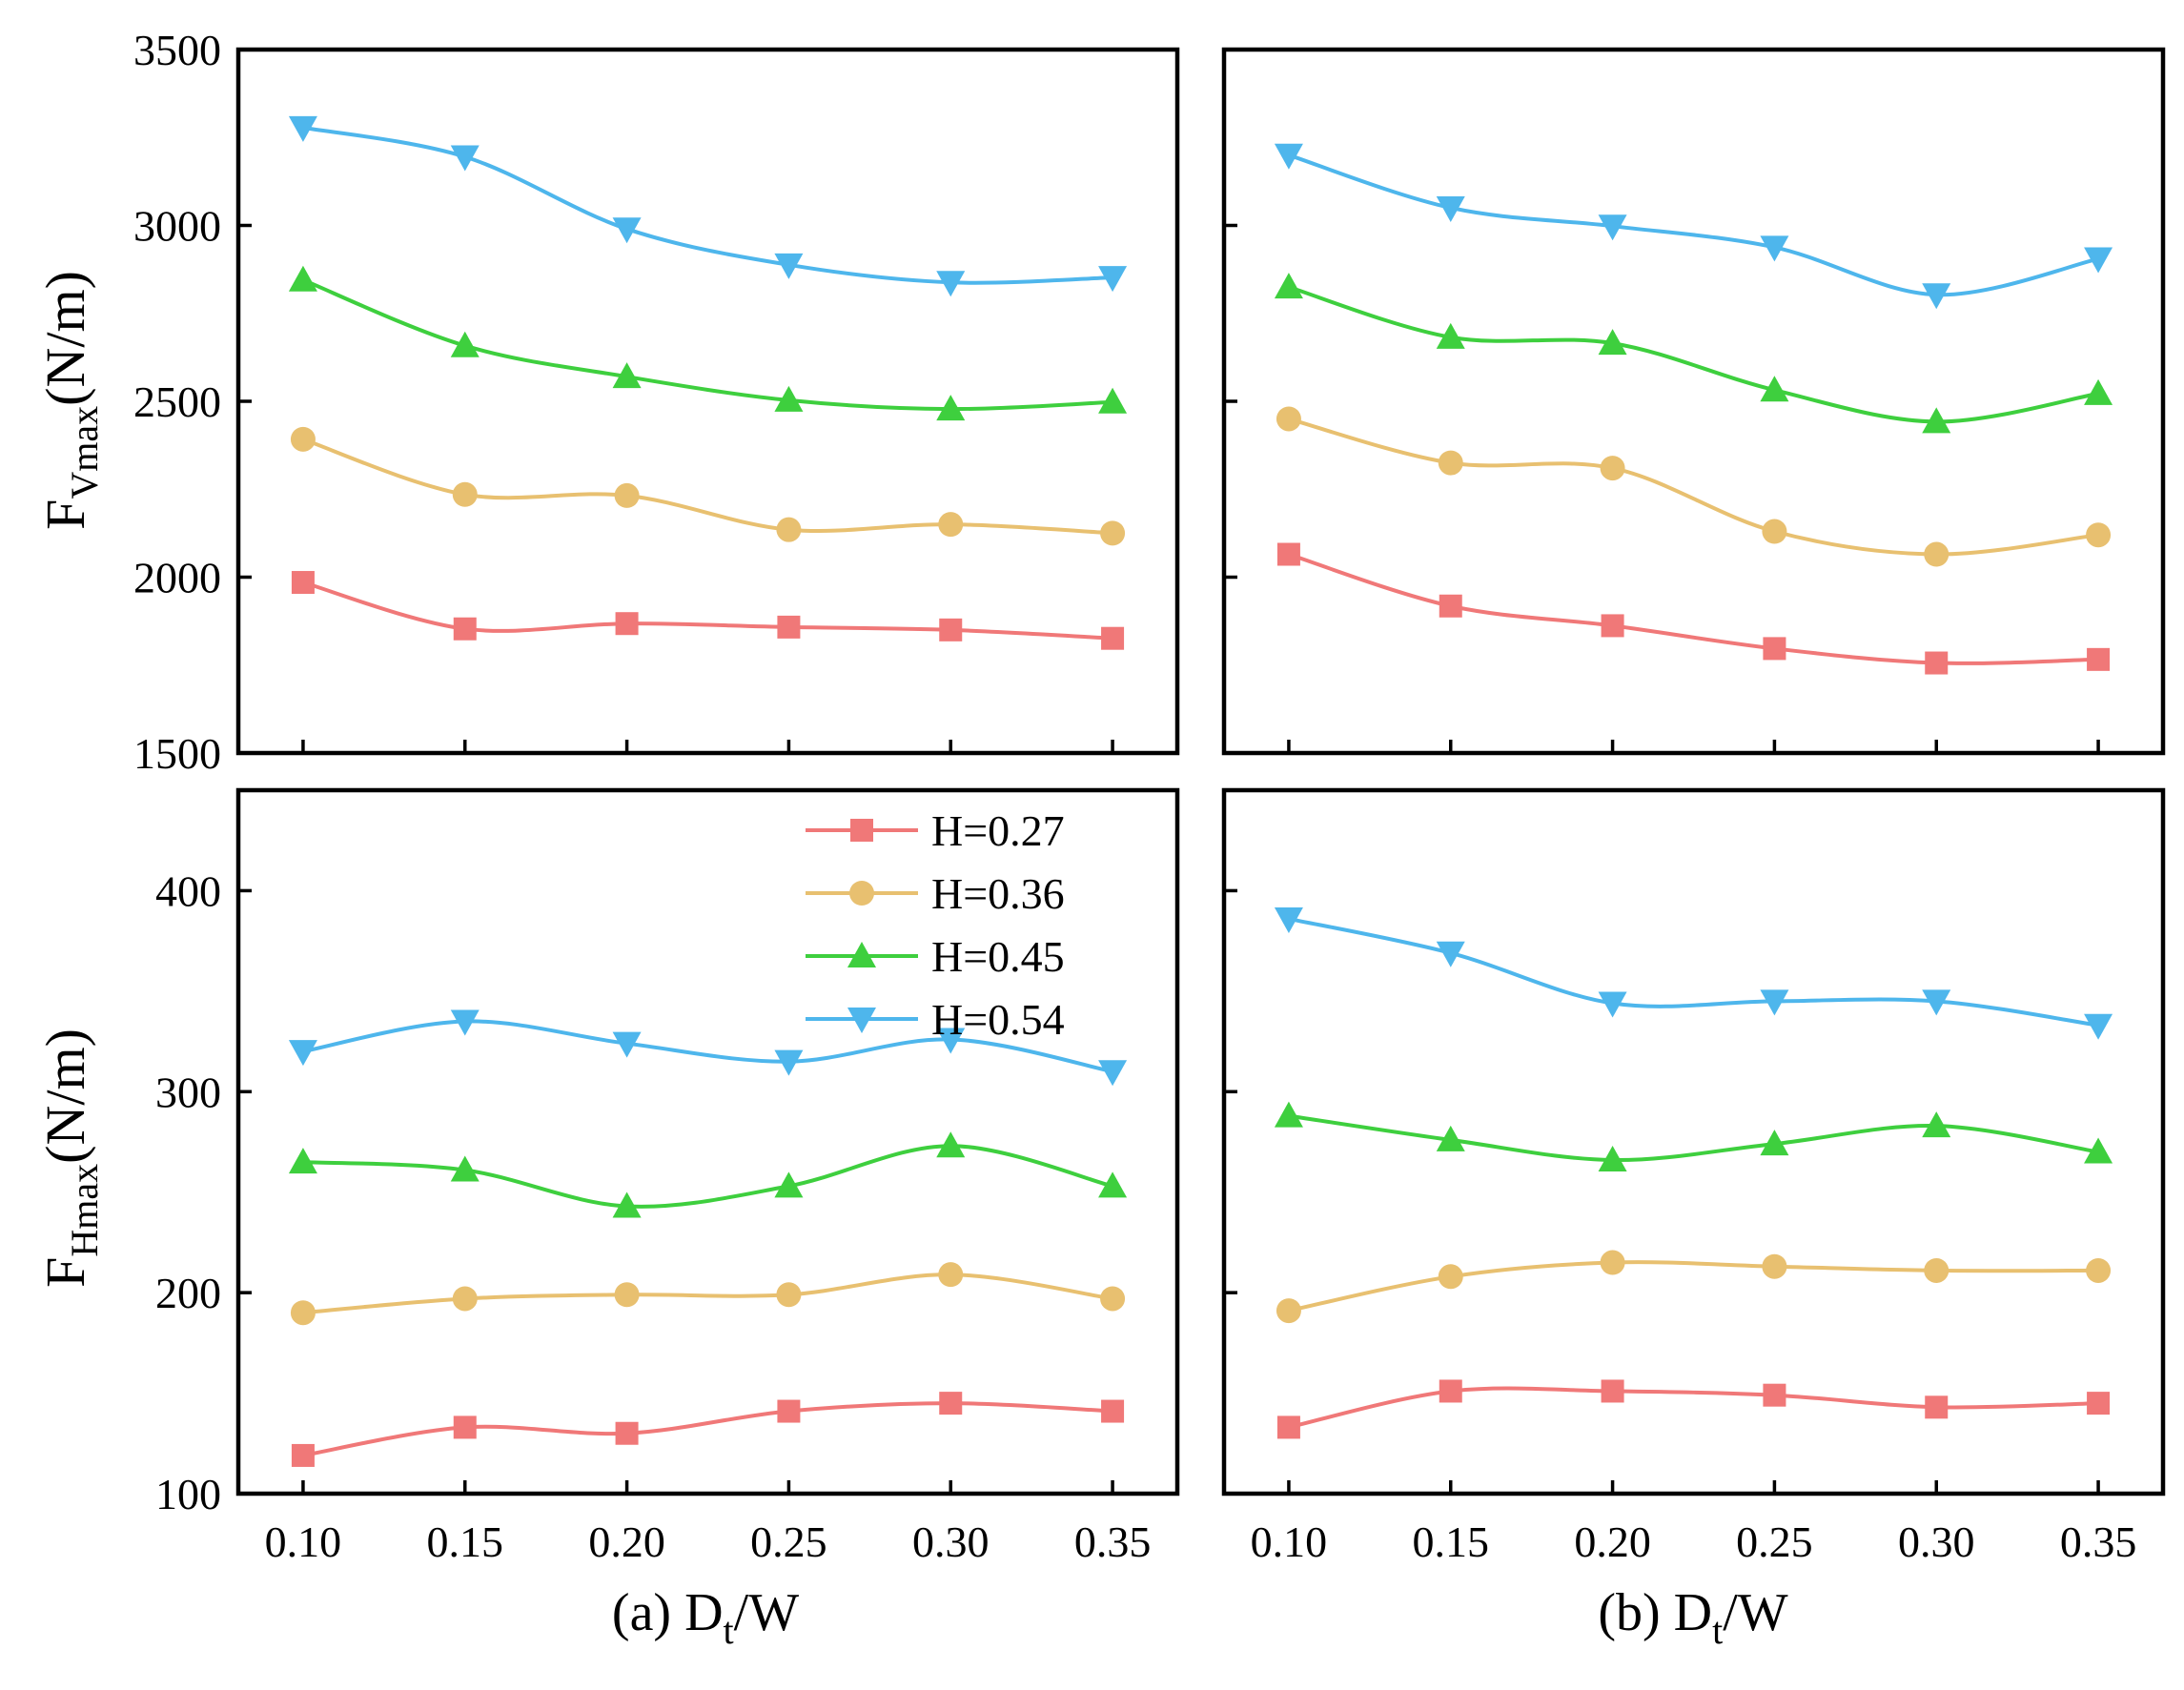 The height and width of the screenshot is (1690, 2184). I want to click on legend: H=0.27 H=0.36 H=0.45 H=0.54, so click(936, 925).